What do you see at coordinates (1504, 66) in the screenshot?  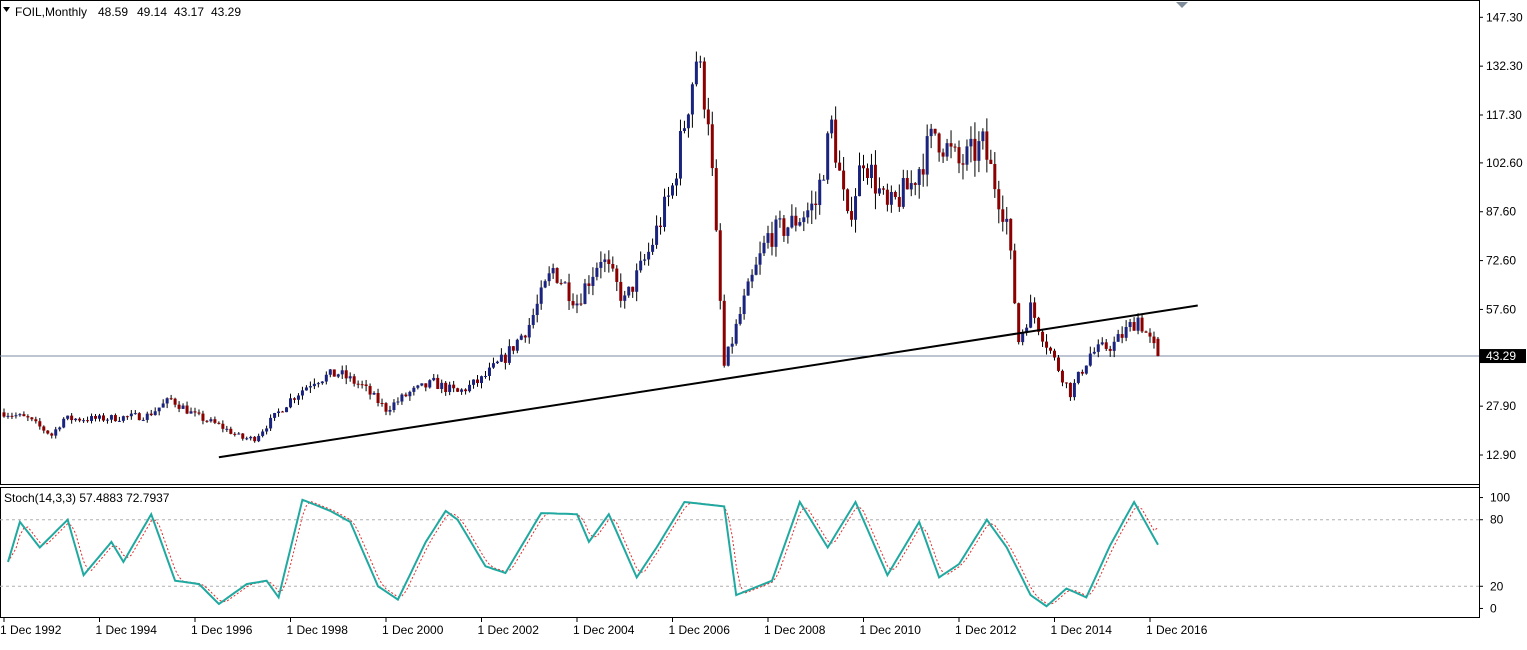 I see `price-tick-label: 132.30` at bounding box center [1504, 66].